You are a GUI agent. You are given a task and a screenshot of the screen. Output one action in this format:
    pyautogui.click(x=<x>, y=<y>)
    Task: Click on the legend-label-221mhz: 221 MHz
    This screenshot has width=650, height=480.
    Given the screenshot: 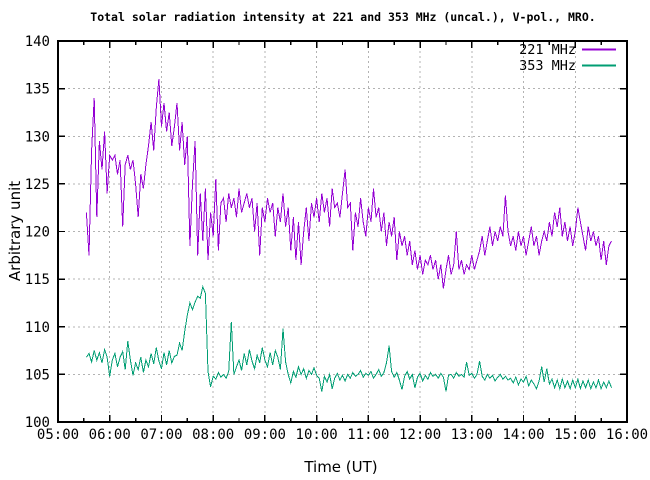 What is the action you would take?
    pyautogui.click(x=547, y=50)
    